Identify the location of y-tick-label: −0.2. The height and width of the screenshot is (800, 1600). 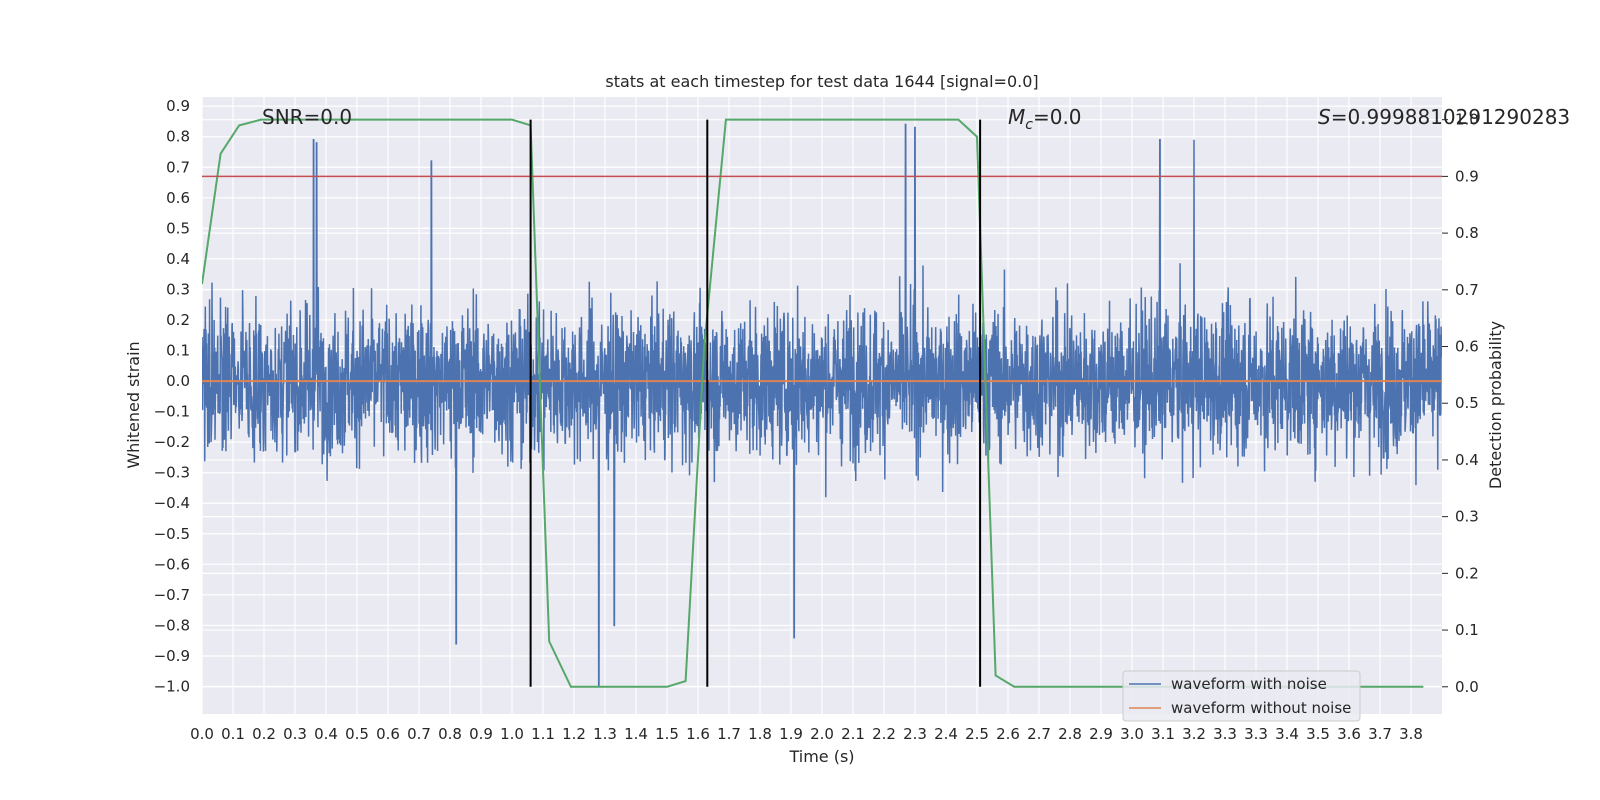
(172, 442).